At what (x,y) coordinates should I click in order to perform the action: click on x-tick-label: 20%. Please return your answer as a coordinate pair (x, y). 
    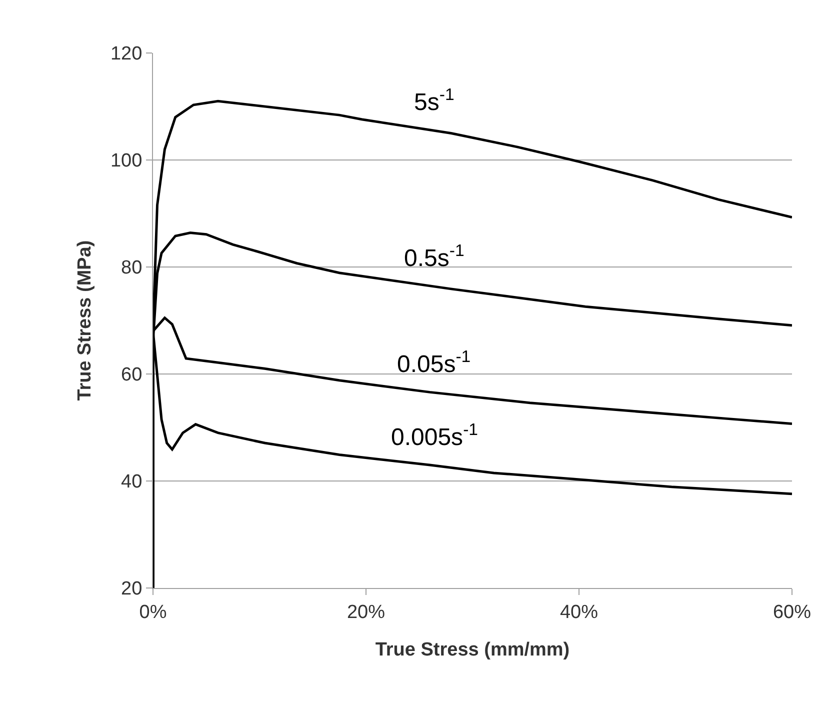
    Looking at the image, I should click on (366, 612).